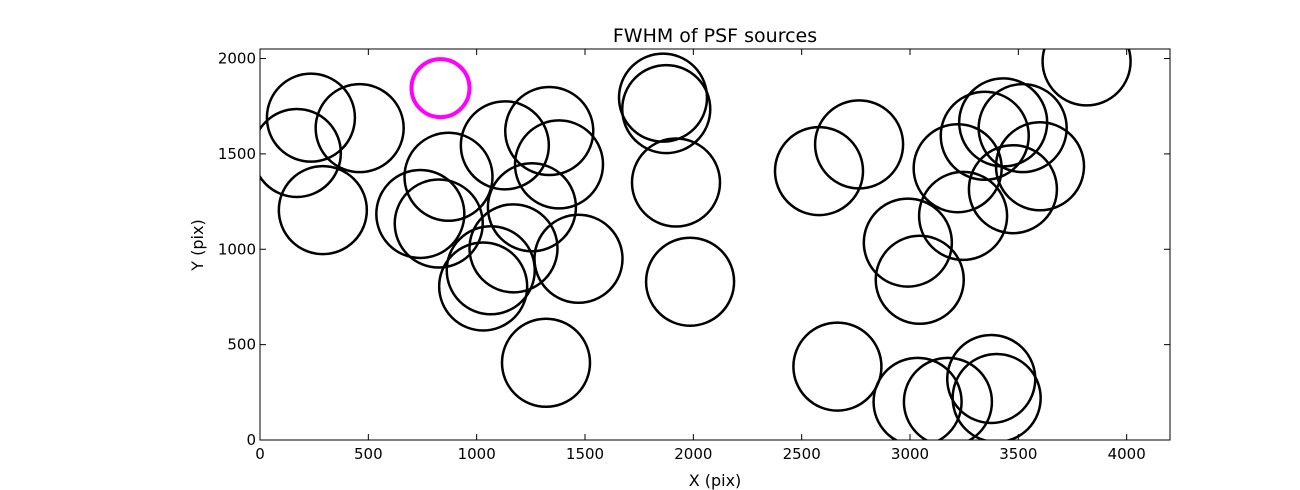  I want to click on y-tick-label: 1000, so click(237, 249).